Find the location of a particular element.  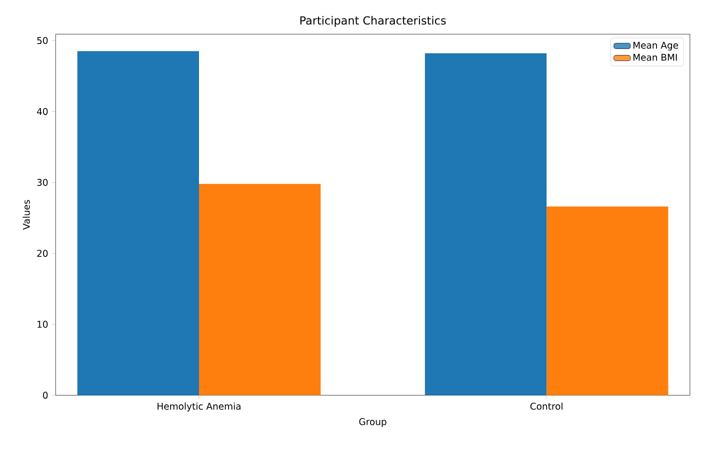

y-tick-label: 50 is located at coordinates (42, 40).